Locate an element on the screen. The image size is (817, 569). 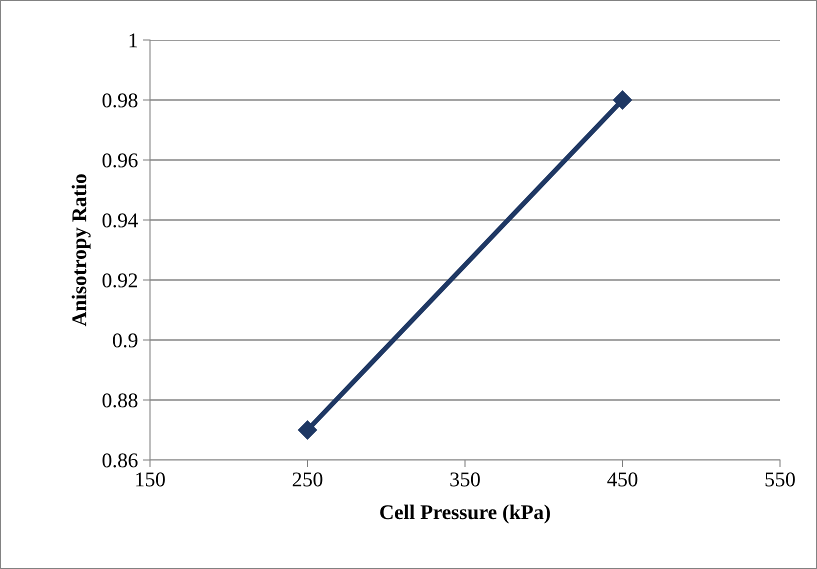
x-tick-label: 250 is located at coordinates (307, 479).